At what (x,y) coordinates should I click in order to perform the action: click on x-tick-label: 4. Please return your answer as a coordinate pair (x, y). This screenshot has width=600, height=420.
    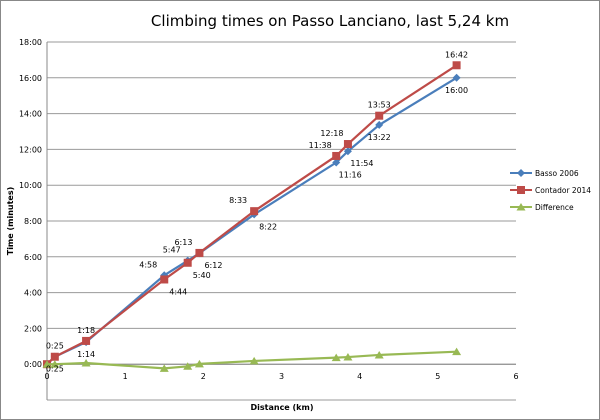
    Looking at the image, I should click on (359, 376).